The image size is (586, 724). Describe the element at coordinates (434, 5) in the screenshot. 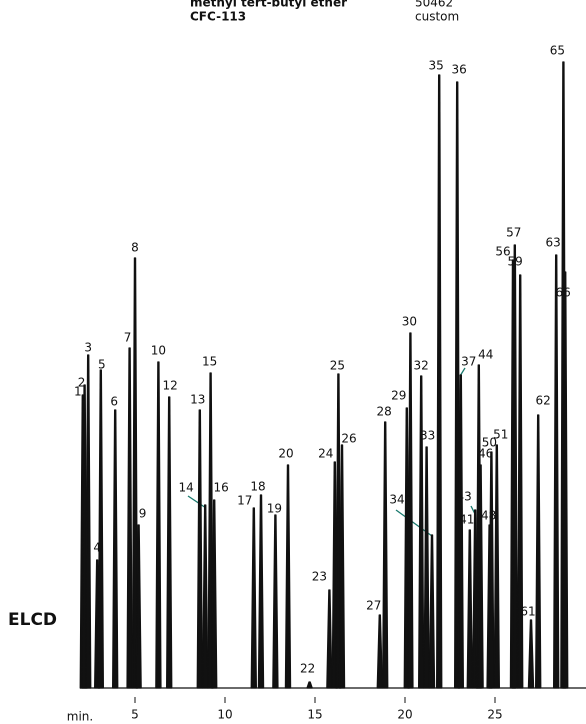

I see `annotation: 50462` at that location.